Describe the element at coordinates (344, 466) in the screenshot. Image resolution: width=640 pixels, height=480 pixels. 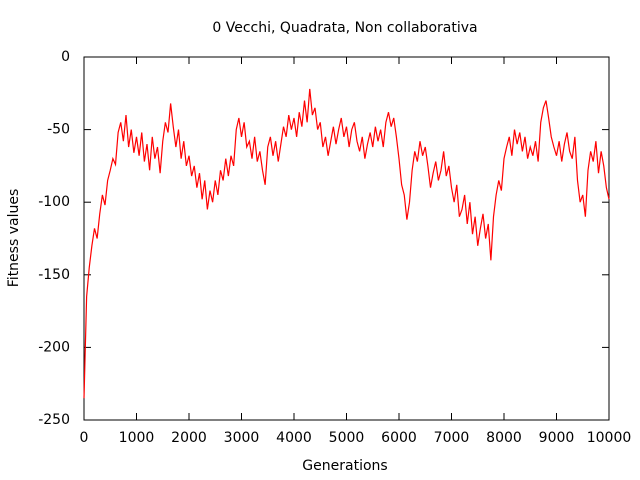
I see `x-axis-label: Generations` at that location.